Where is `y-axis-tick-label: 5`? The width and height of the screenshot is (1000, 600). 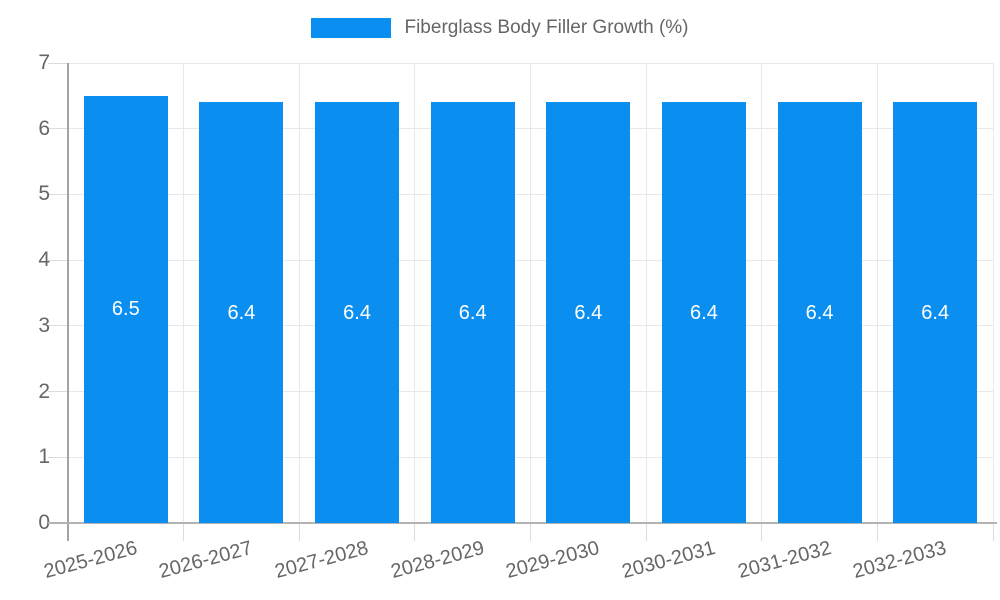
y-axis-tick-label: 5 is located at coordinates (44, 194).